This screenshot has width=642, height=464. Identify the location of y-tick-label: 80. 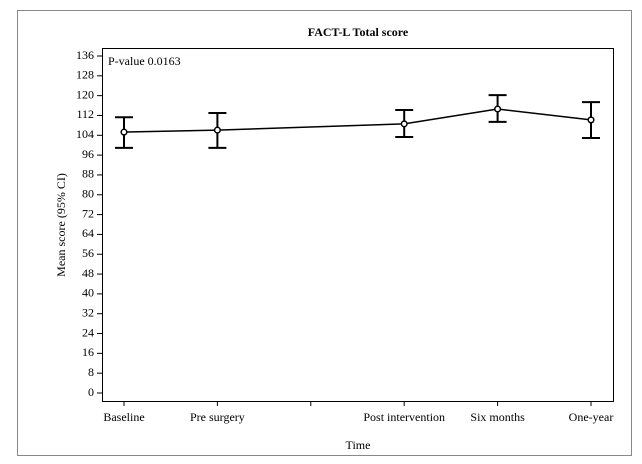
(88, 194).